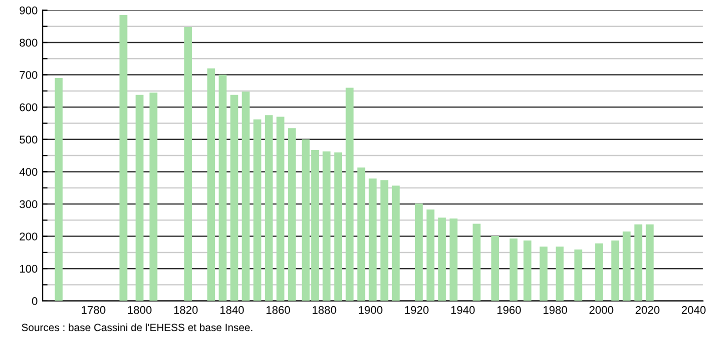 Image resolution: width=710 pixels, height=340 pixels. I want to click on y-tick-label: 400, so click(28, 172).